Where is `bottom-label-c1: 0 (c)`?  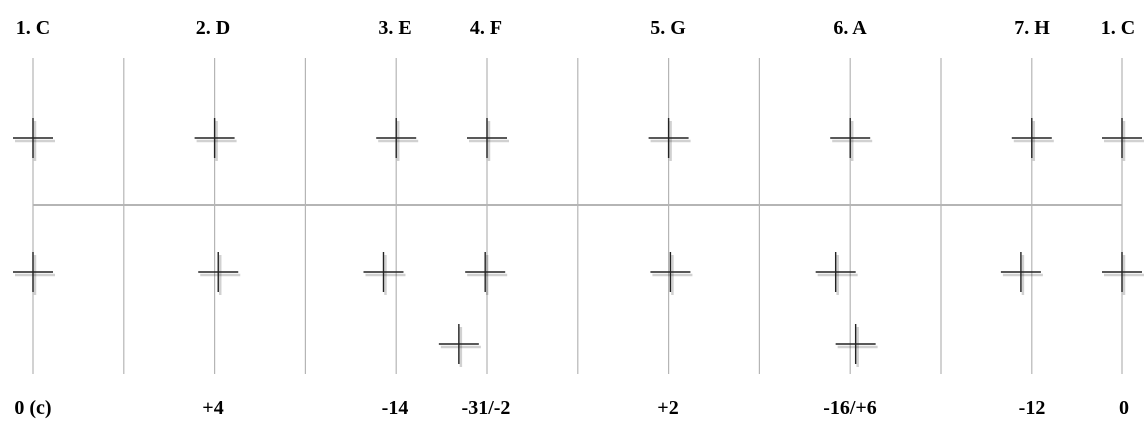
bottom-label-c1: 0 (c) is located at coordinates (32, 408).